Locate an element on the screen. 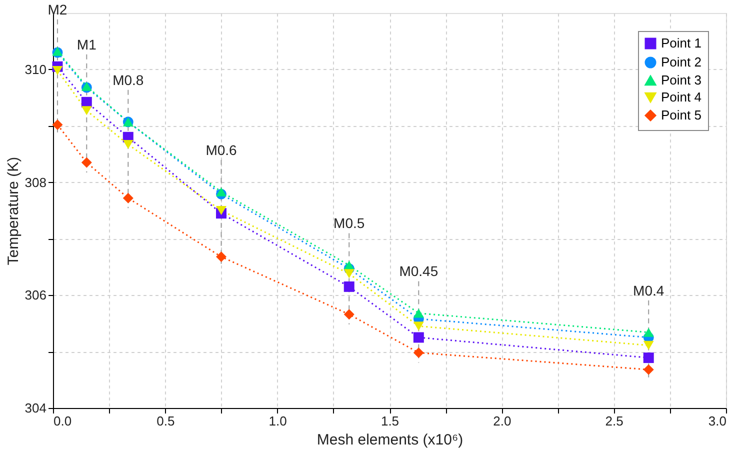 The width and height of the screenshot is (739, 452). x-tick-label: 1.5 is located at coordinates (390, 421).